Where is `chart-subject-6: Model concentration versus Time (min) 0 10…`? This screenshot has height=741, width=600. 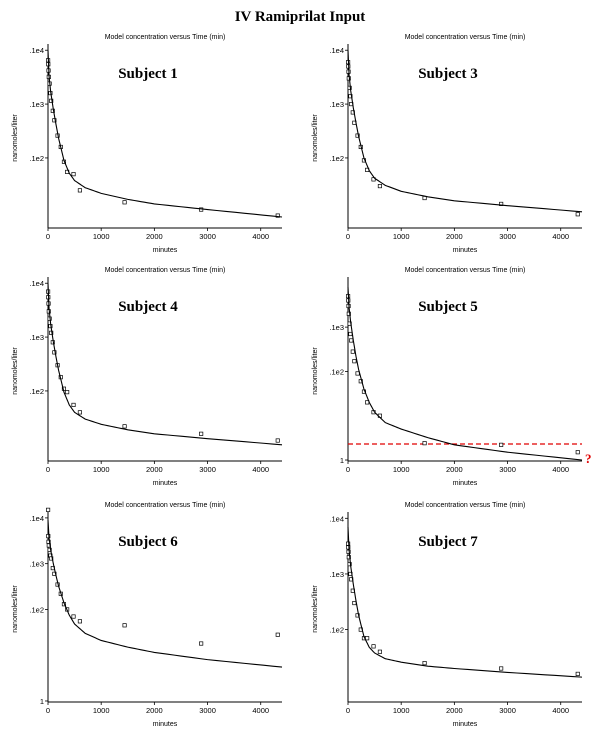 chart-subject-6: Model concentration versus Time (min) 0 10… is located at coordinates (147, 615).